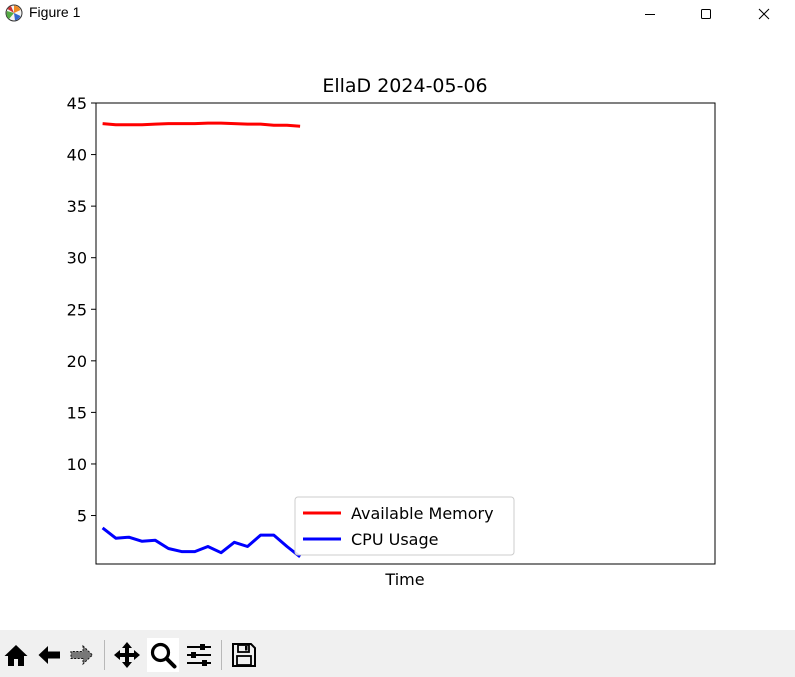 This screenshot has height=677, width=795. I want to click on home-icon, so click(16, 655).